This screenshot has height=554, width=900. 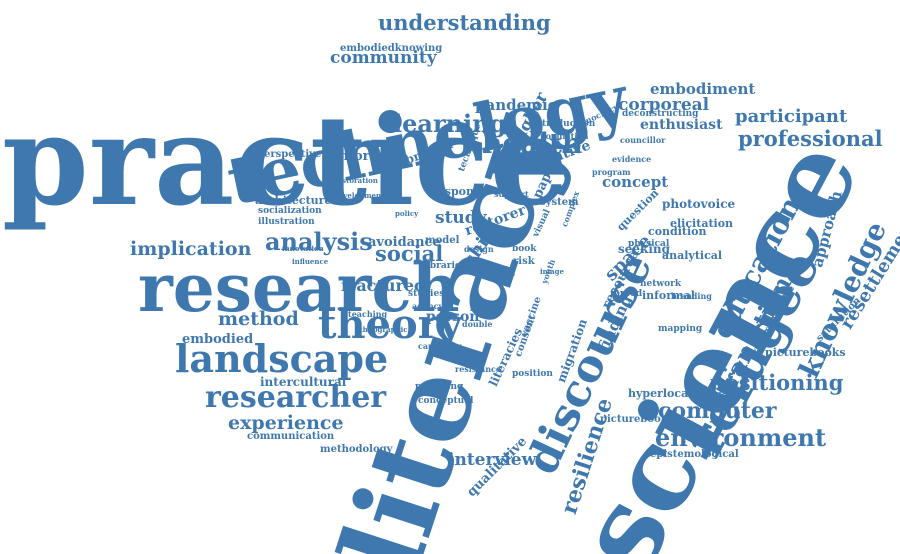 I want to click on word-communication: communication, so click(x=291, y=436).